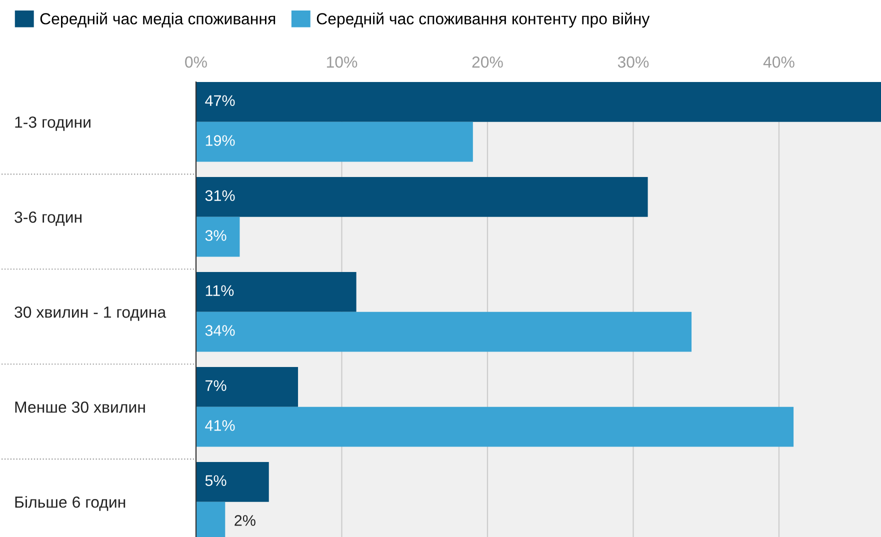  Describe the element at coordinates (245, 520) in the screenshot. I see `data-label: 2%` at that location.